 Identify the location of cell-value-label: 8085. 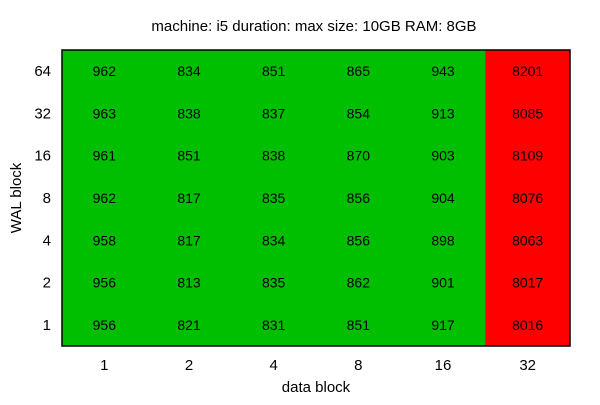
(527, 113).